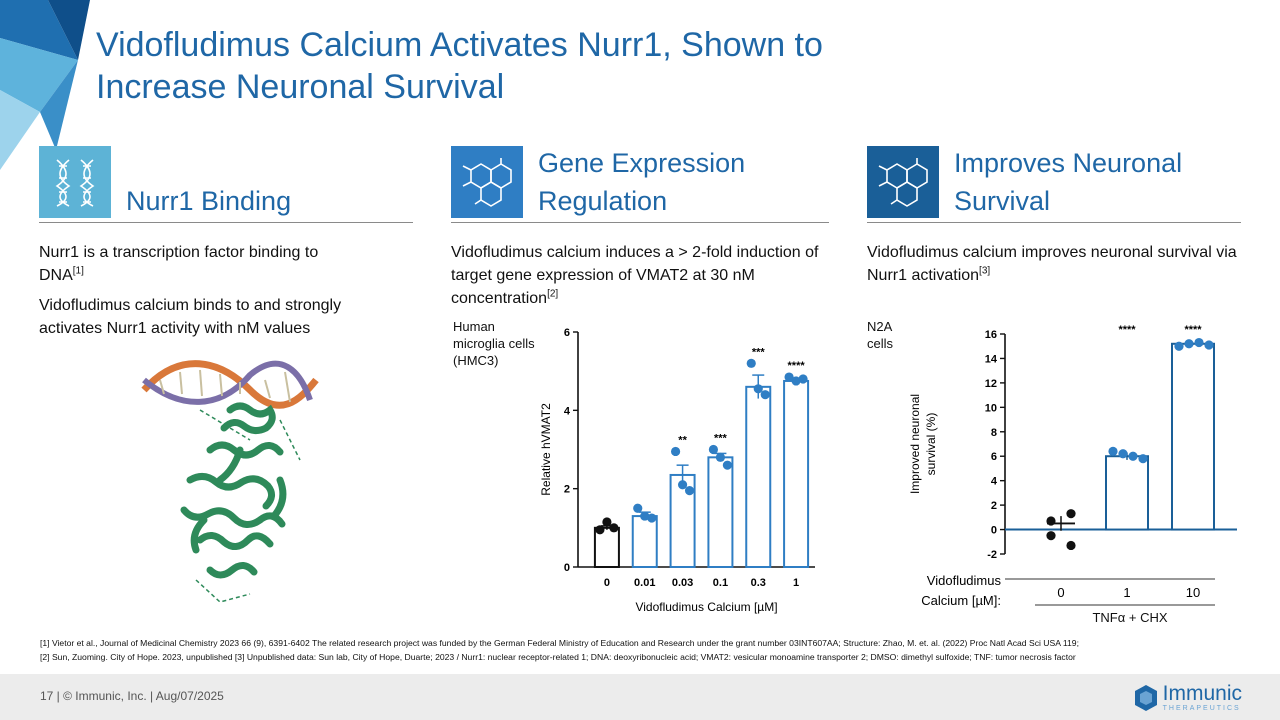  I want to click on nurr1-dna-structure-image, so click(230, 481).